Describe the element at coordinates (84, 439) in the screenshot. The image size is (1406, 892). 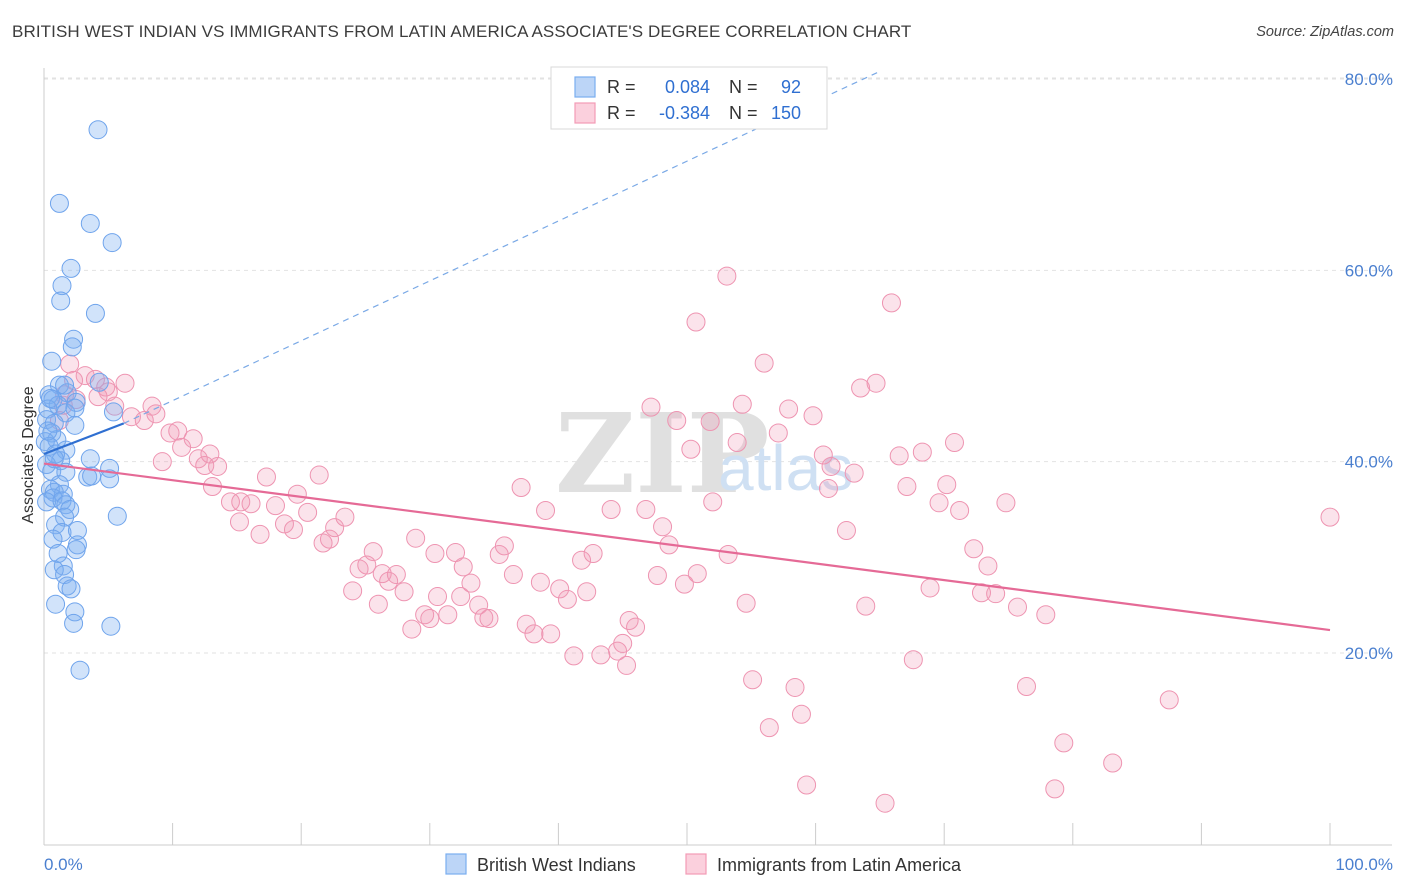
I see `trend-line-blue` at that location.